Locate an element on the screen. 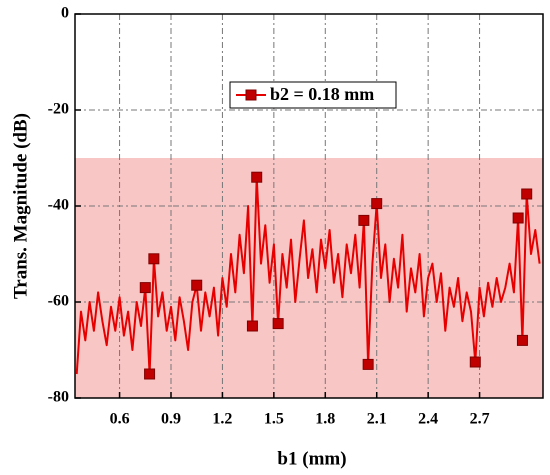  x-tick-label: 0.9 is located at coordinates (171, 419).